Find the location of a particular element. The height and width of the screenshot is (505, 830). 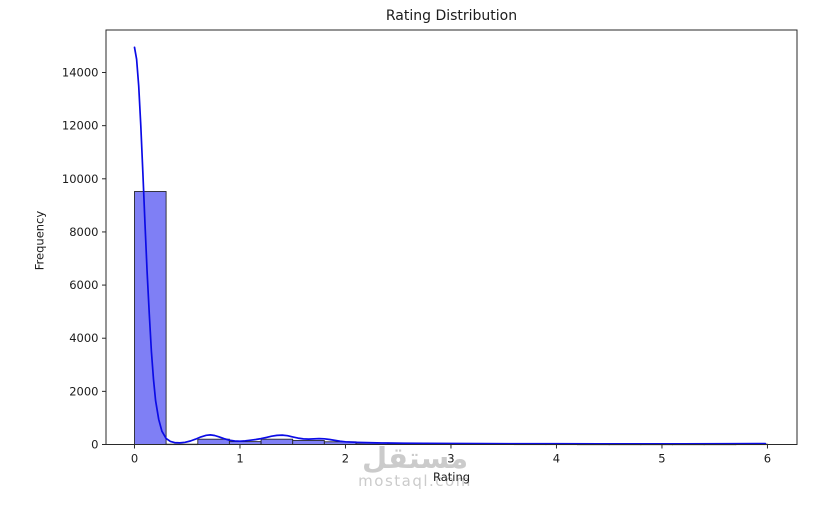

y-tick-label: 8000 is located at coordinates (83, 232).